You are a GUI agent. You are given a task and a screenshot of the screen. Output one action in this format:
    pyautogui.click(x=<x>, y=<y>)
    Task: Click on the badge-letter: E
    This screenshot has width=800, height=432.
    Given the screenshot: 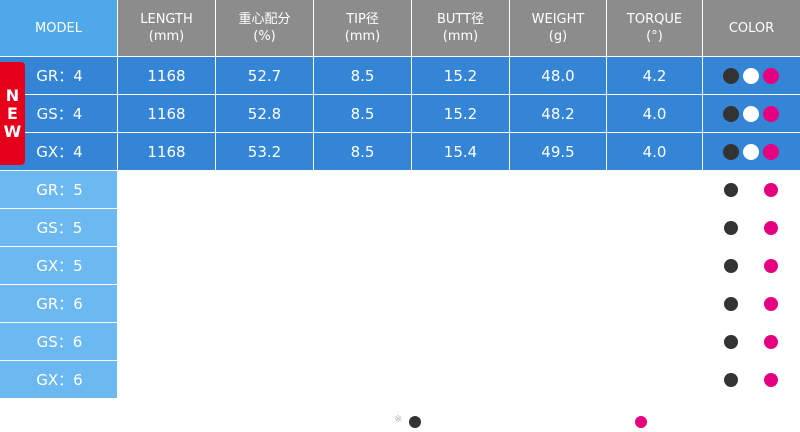 What is the action you would take?
    pyautogui.click(x=12, y=113)
    